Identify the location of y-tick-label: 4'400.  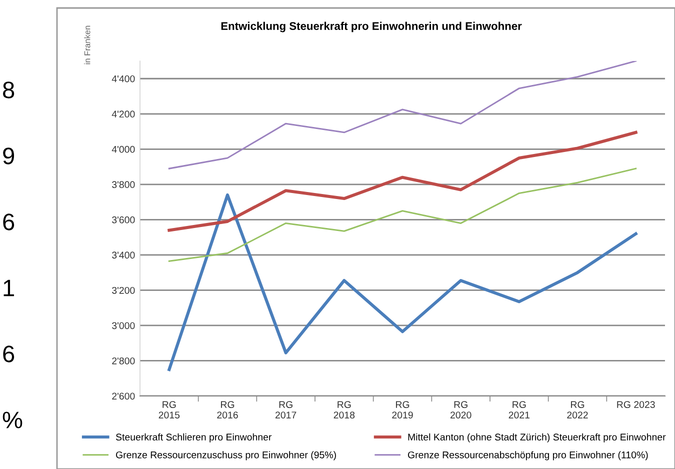
(123, 78).